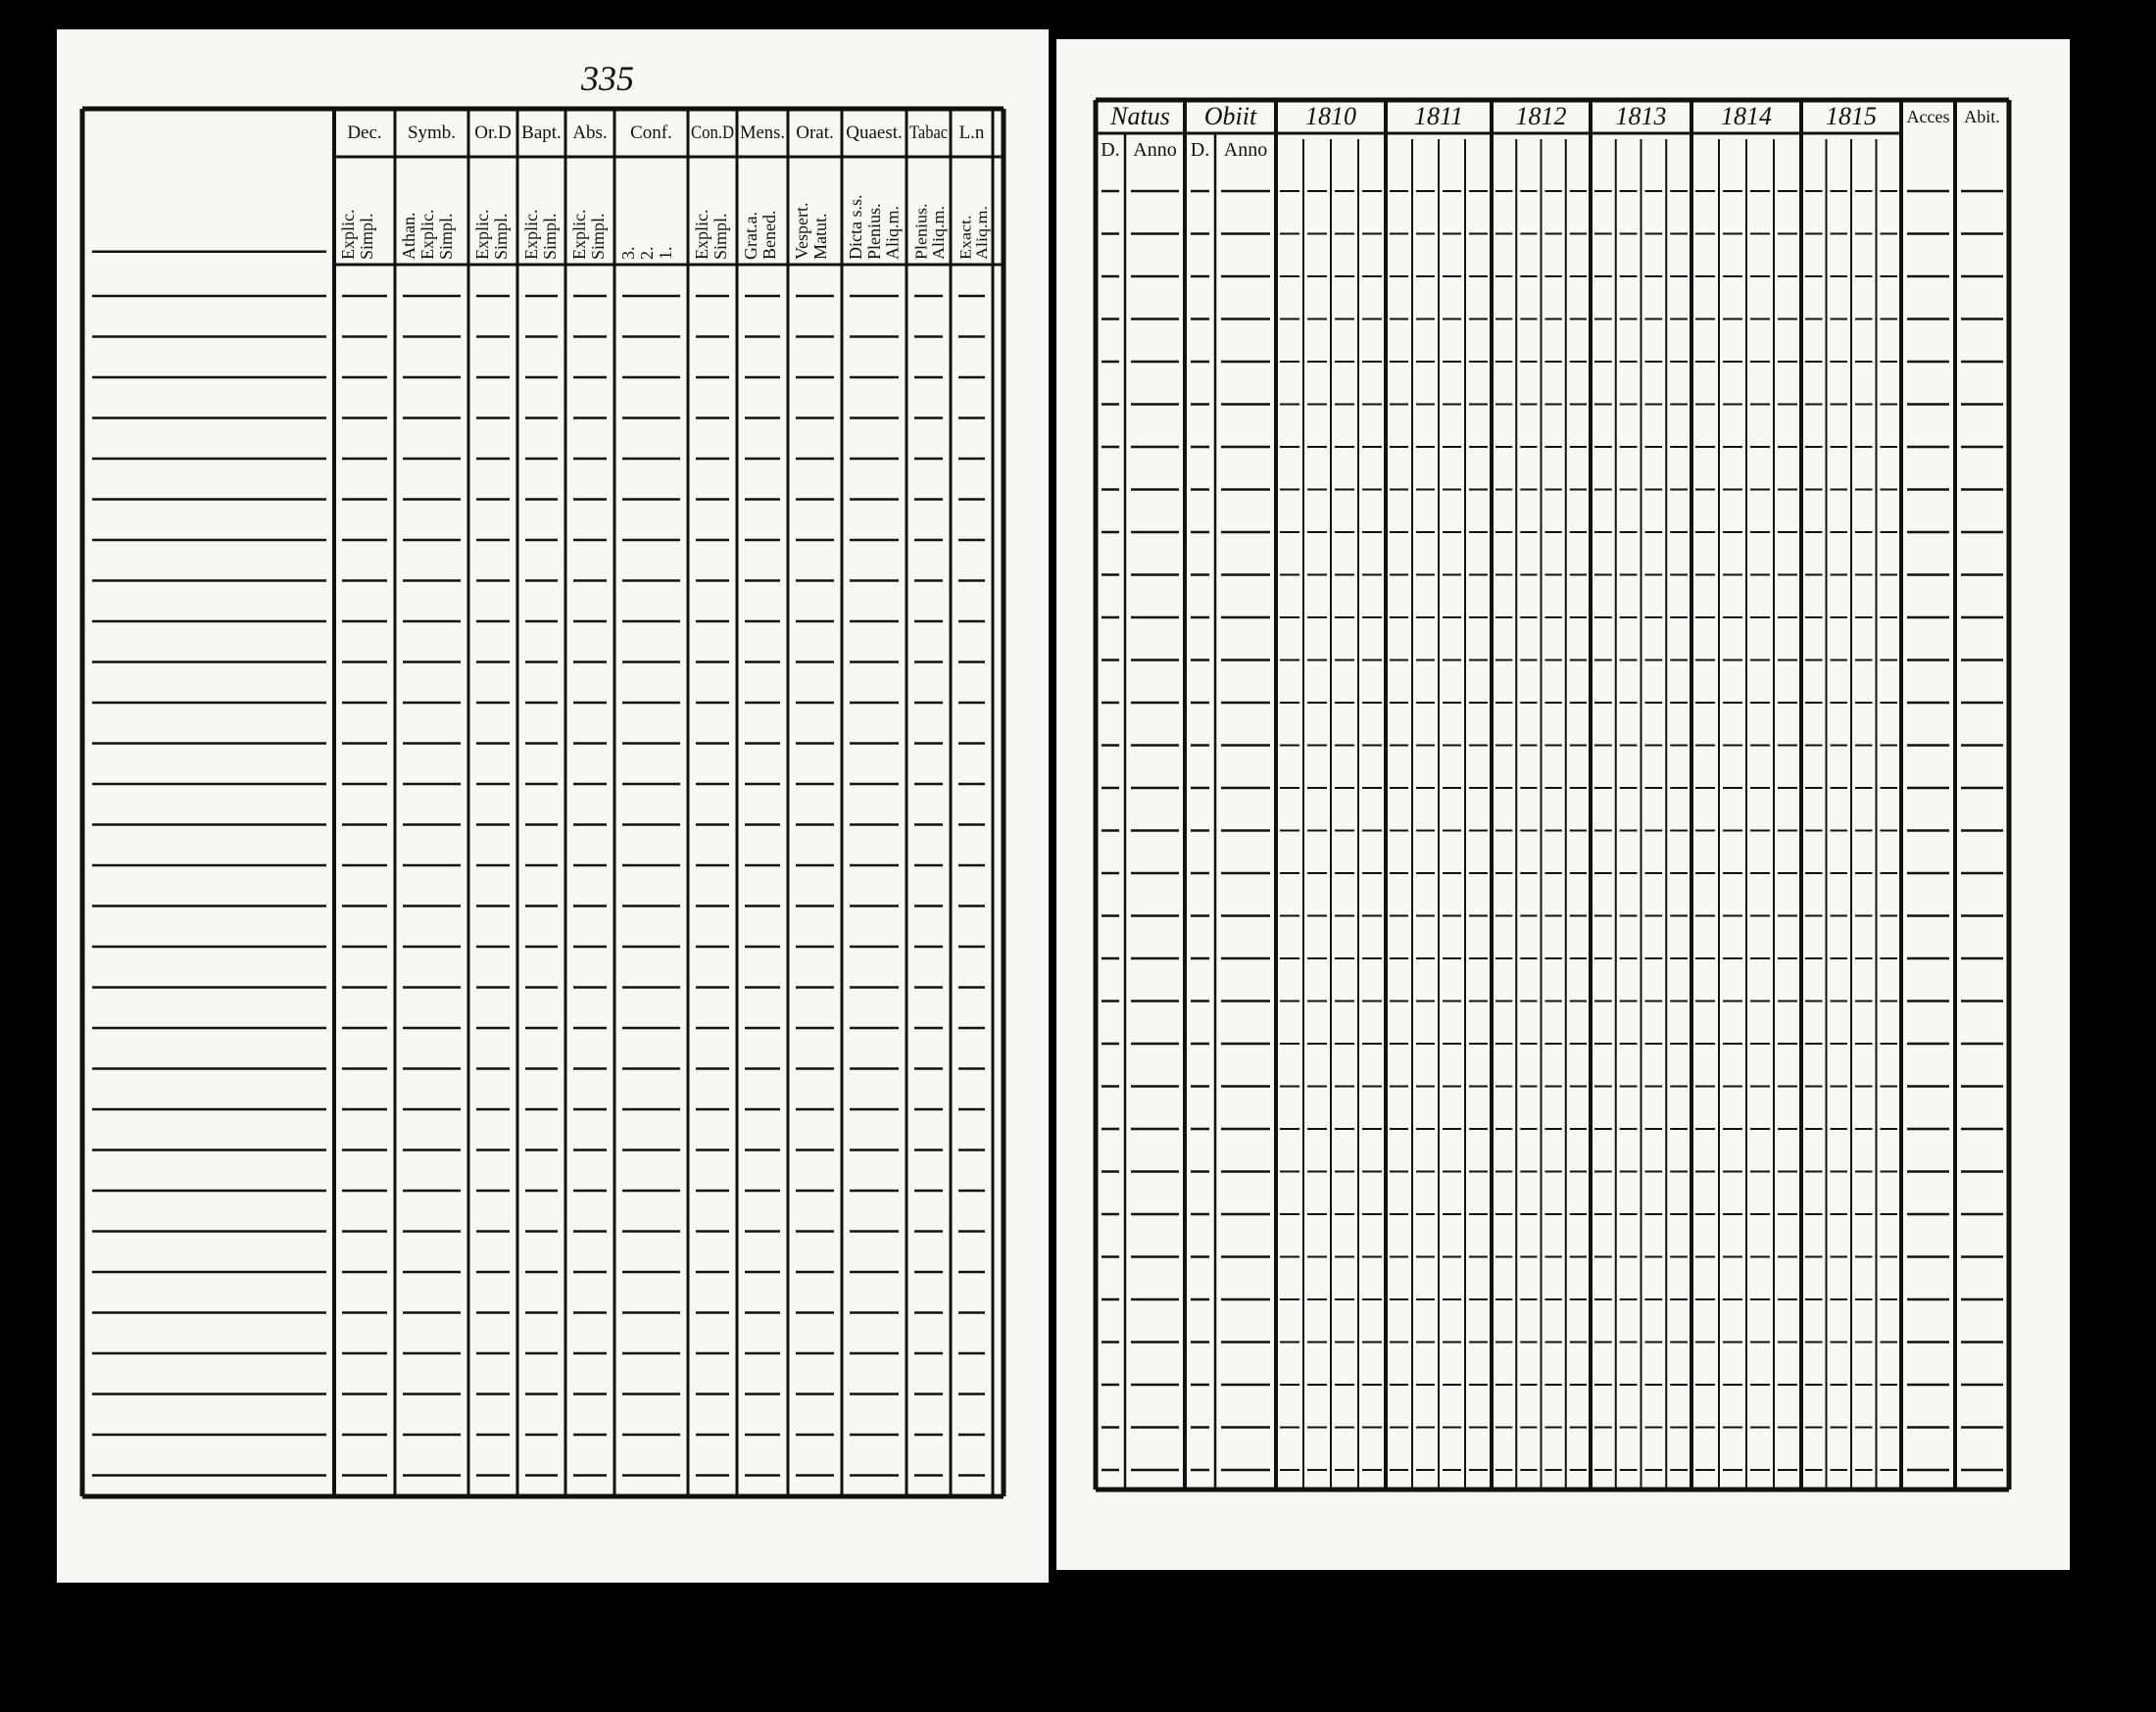 This screenshot has width=2156, height=1712. What do you see at coordinates (929, 132) in the screenshot?
I see `column-header: Tabac` at bounding box center [929, 132].